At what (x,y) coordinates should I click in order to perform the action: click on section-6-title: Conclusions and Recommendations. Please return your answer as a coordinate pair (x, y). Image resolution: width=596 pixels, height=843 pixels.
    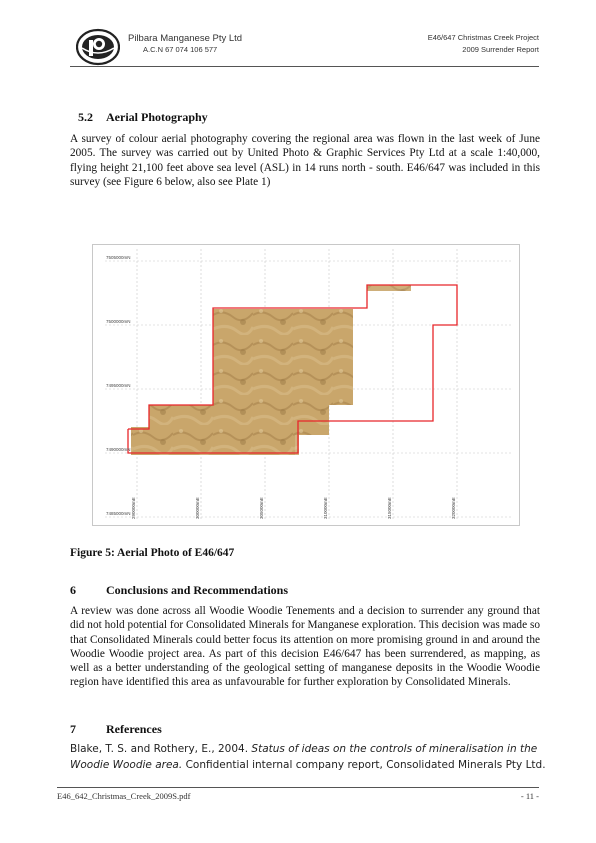
    Looking at the image, I should click on (197, 590).